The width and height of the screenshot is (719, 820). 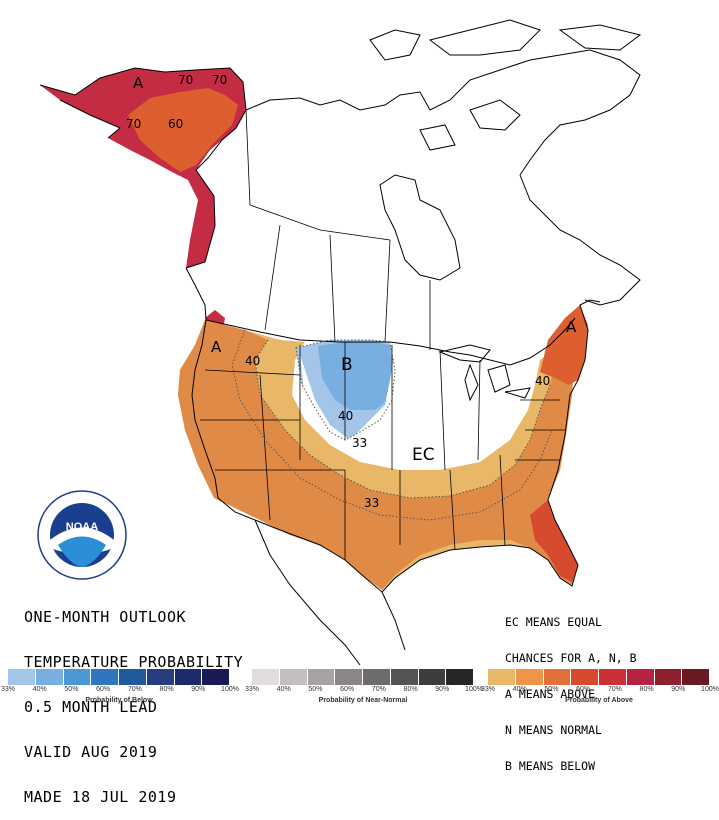 What do you see at coordinates (505, 85) in the screenshot?
I see `arctic-islands` at bounding box center [505, 85].